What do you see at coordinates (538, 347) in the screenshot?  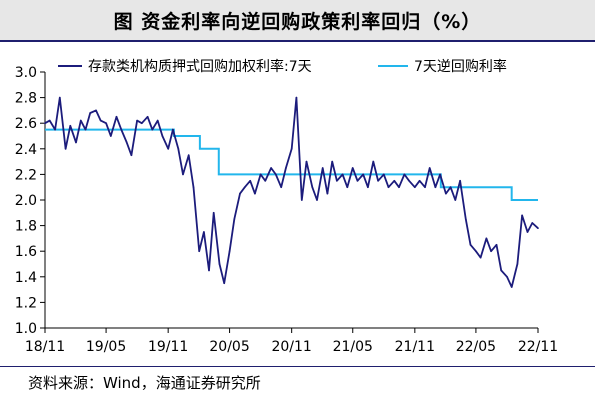 I see `x-tick-label: 22/11` at bounding box center [538, 347].